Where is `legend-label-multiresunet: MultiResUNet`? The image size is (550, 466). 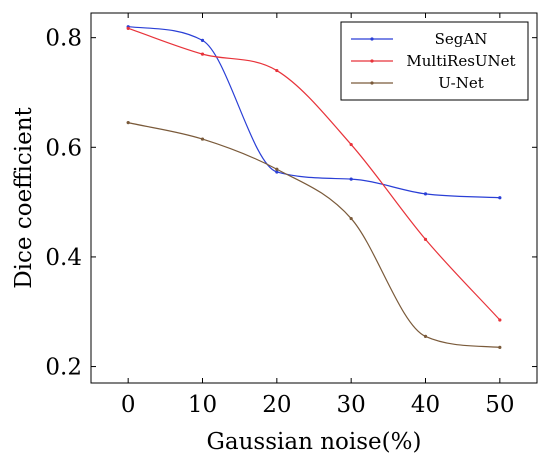
legend-label-multiresunet: MultiResUNet is located at coordinates (460, 61).